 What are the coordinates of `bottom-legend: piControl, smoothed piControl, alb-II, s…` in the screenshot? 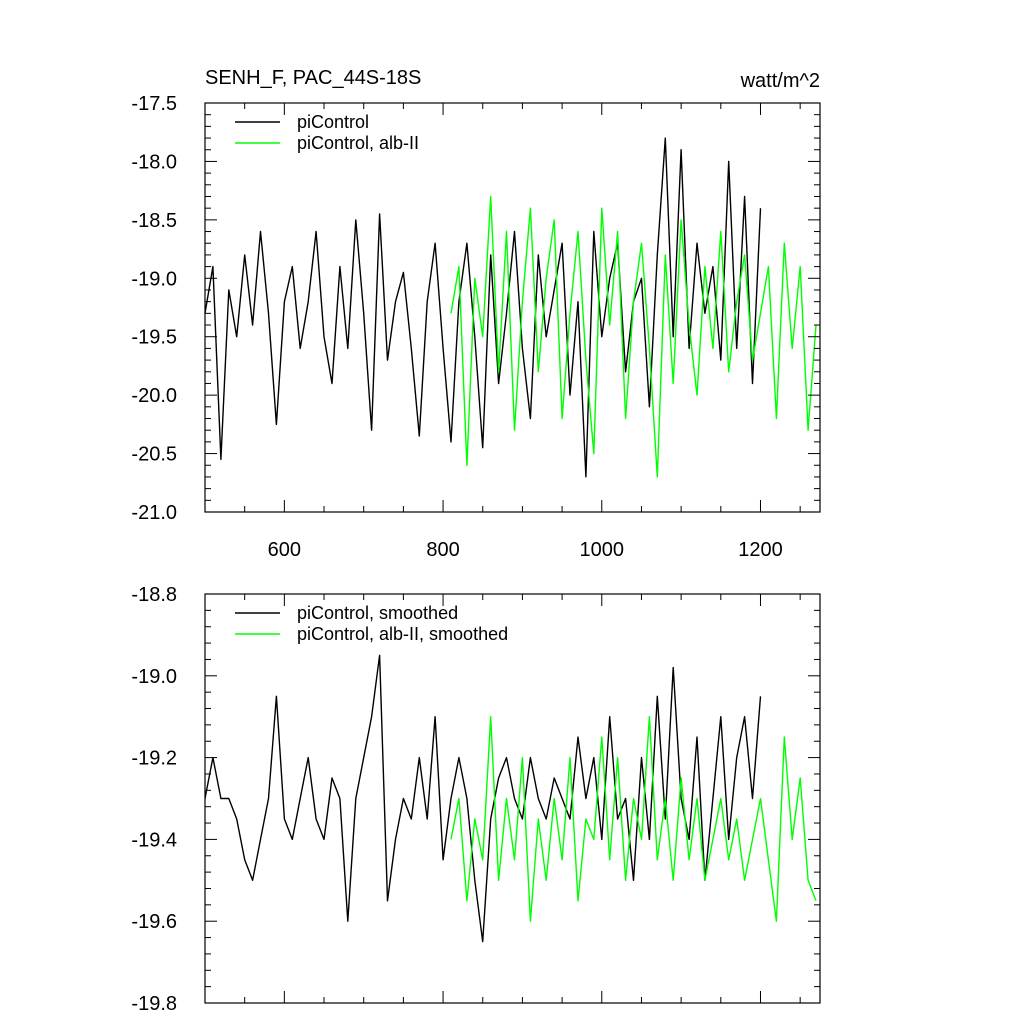 It's located at (371, 623).